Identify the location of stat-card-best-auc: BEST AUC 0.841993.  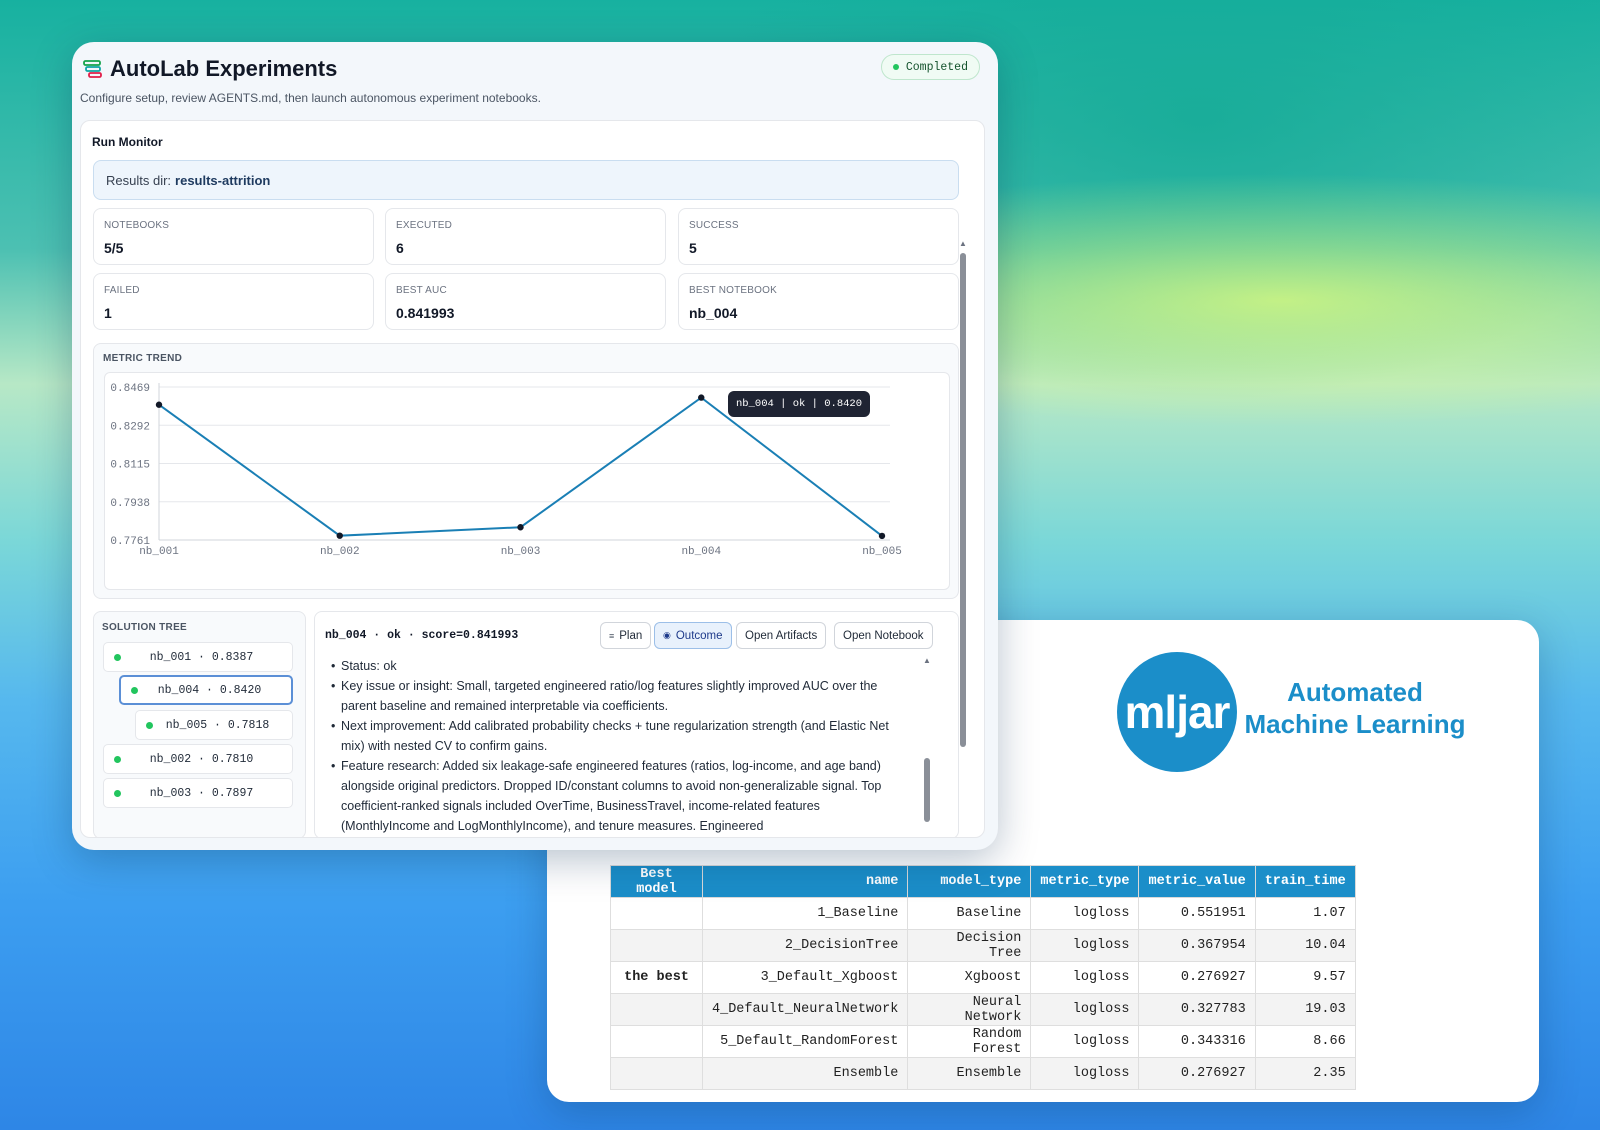
(525, 301).